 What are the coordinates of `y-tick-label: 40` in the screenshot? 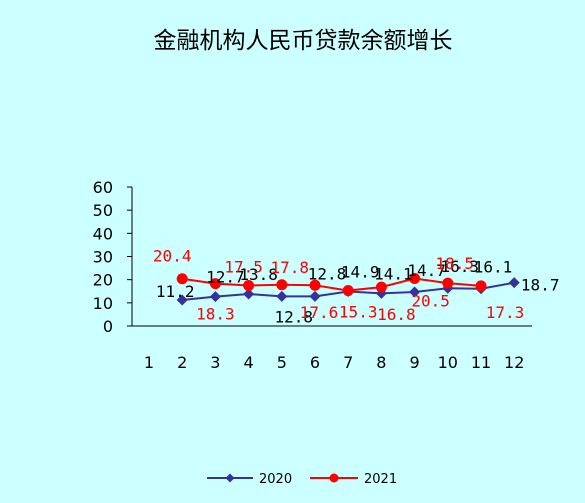 It's located at (103, 233).